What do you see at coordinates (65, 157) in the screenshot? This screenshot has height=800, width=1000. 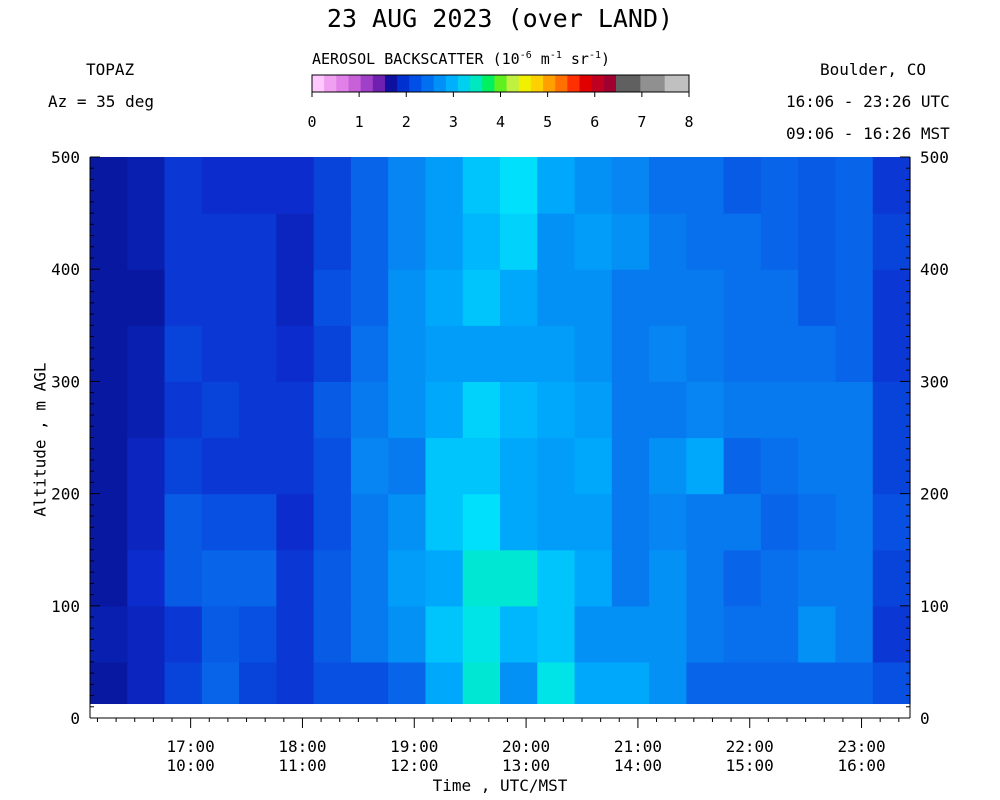 I see `y-tick-label-left: 500` at bounding box center [65, 157].